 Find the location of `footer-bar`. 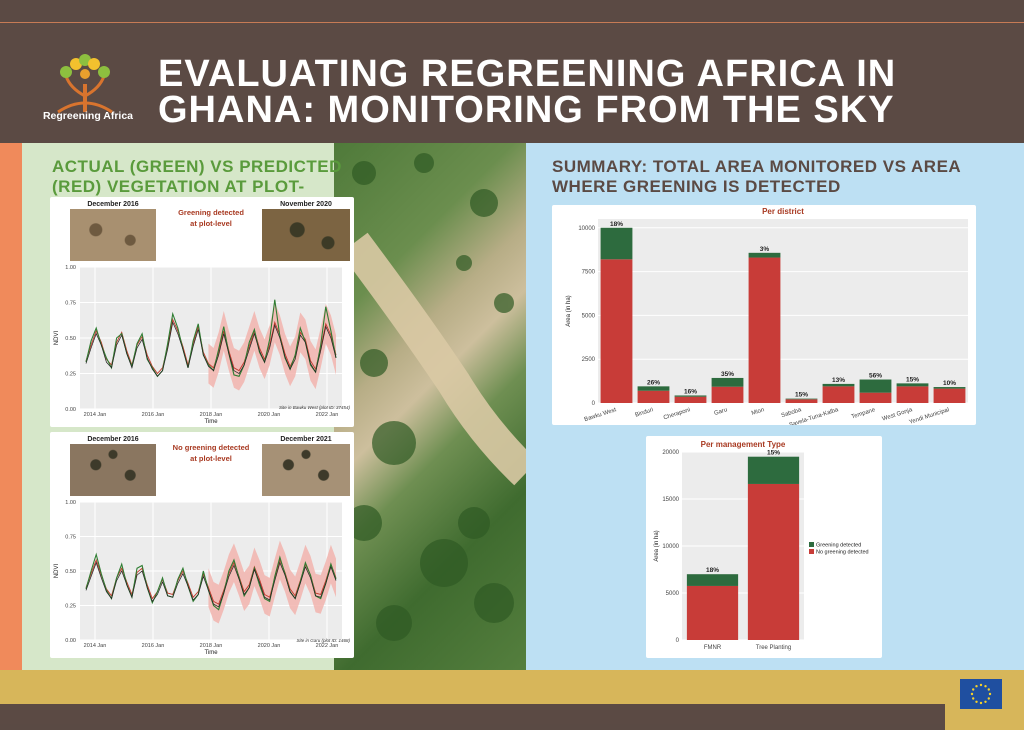

footer-bar is located at coordinates (472, 714).